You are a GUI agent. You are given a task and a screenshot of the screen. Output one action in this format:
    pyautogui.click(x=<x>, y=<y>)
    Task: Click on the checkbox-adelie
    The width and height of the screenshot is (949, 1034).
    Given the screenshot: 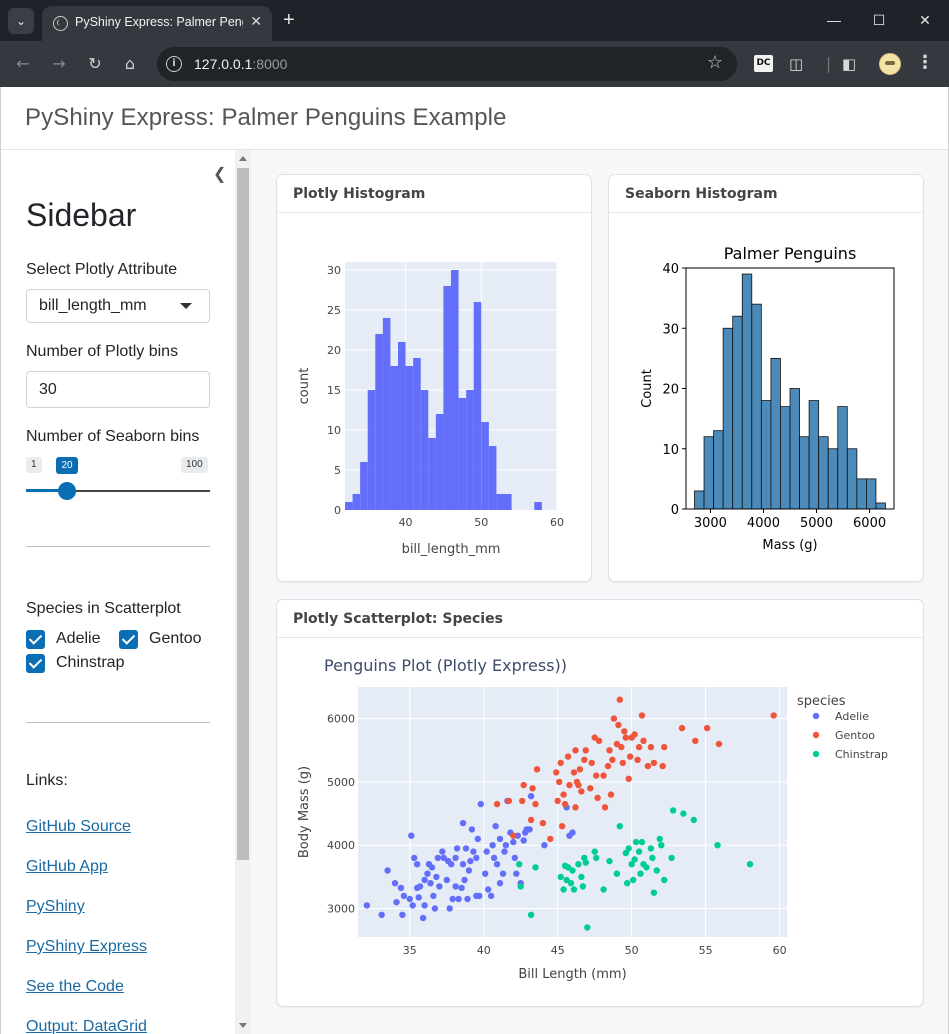 What is the action you would take?
    pyautogui.click(x=35, y=639)
    